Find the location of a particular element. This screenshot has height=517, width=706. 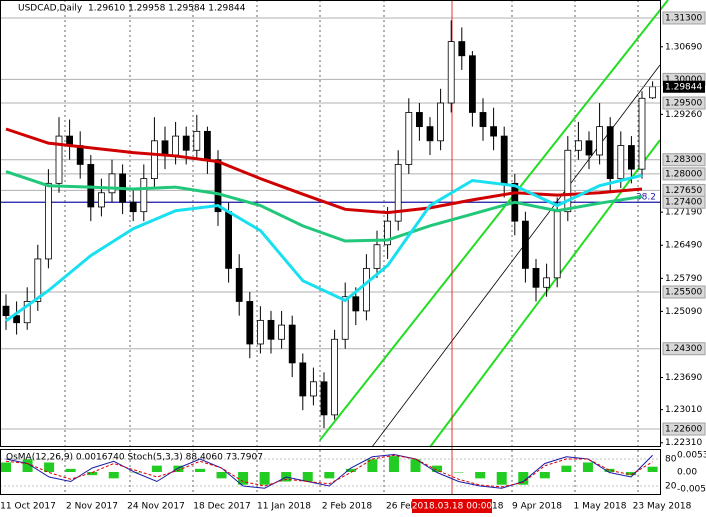

x-label: 1 May 2018 is located at coordinates (600, 507).